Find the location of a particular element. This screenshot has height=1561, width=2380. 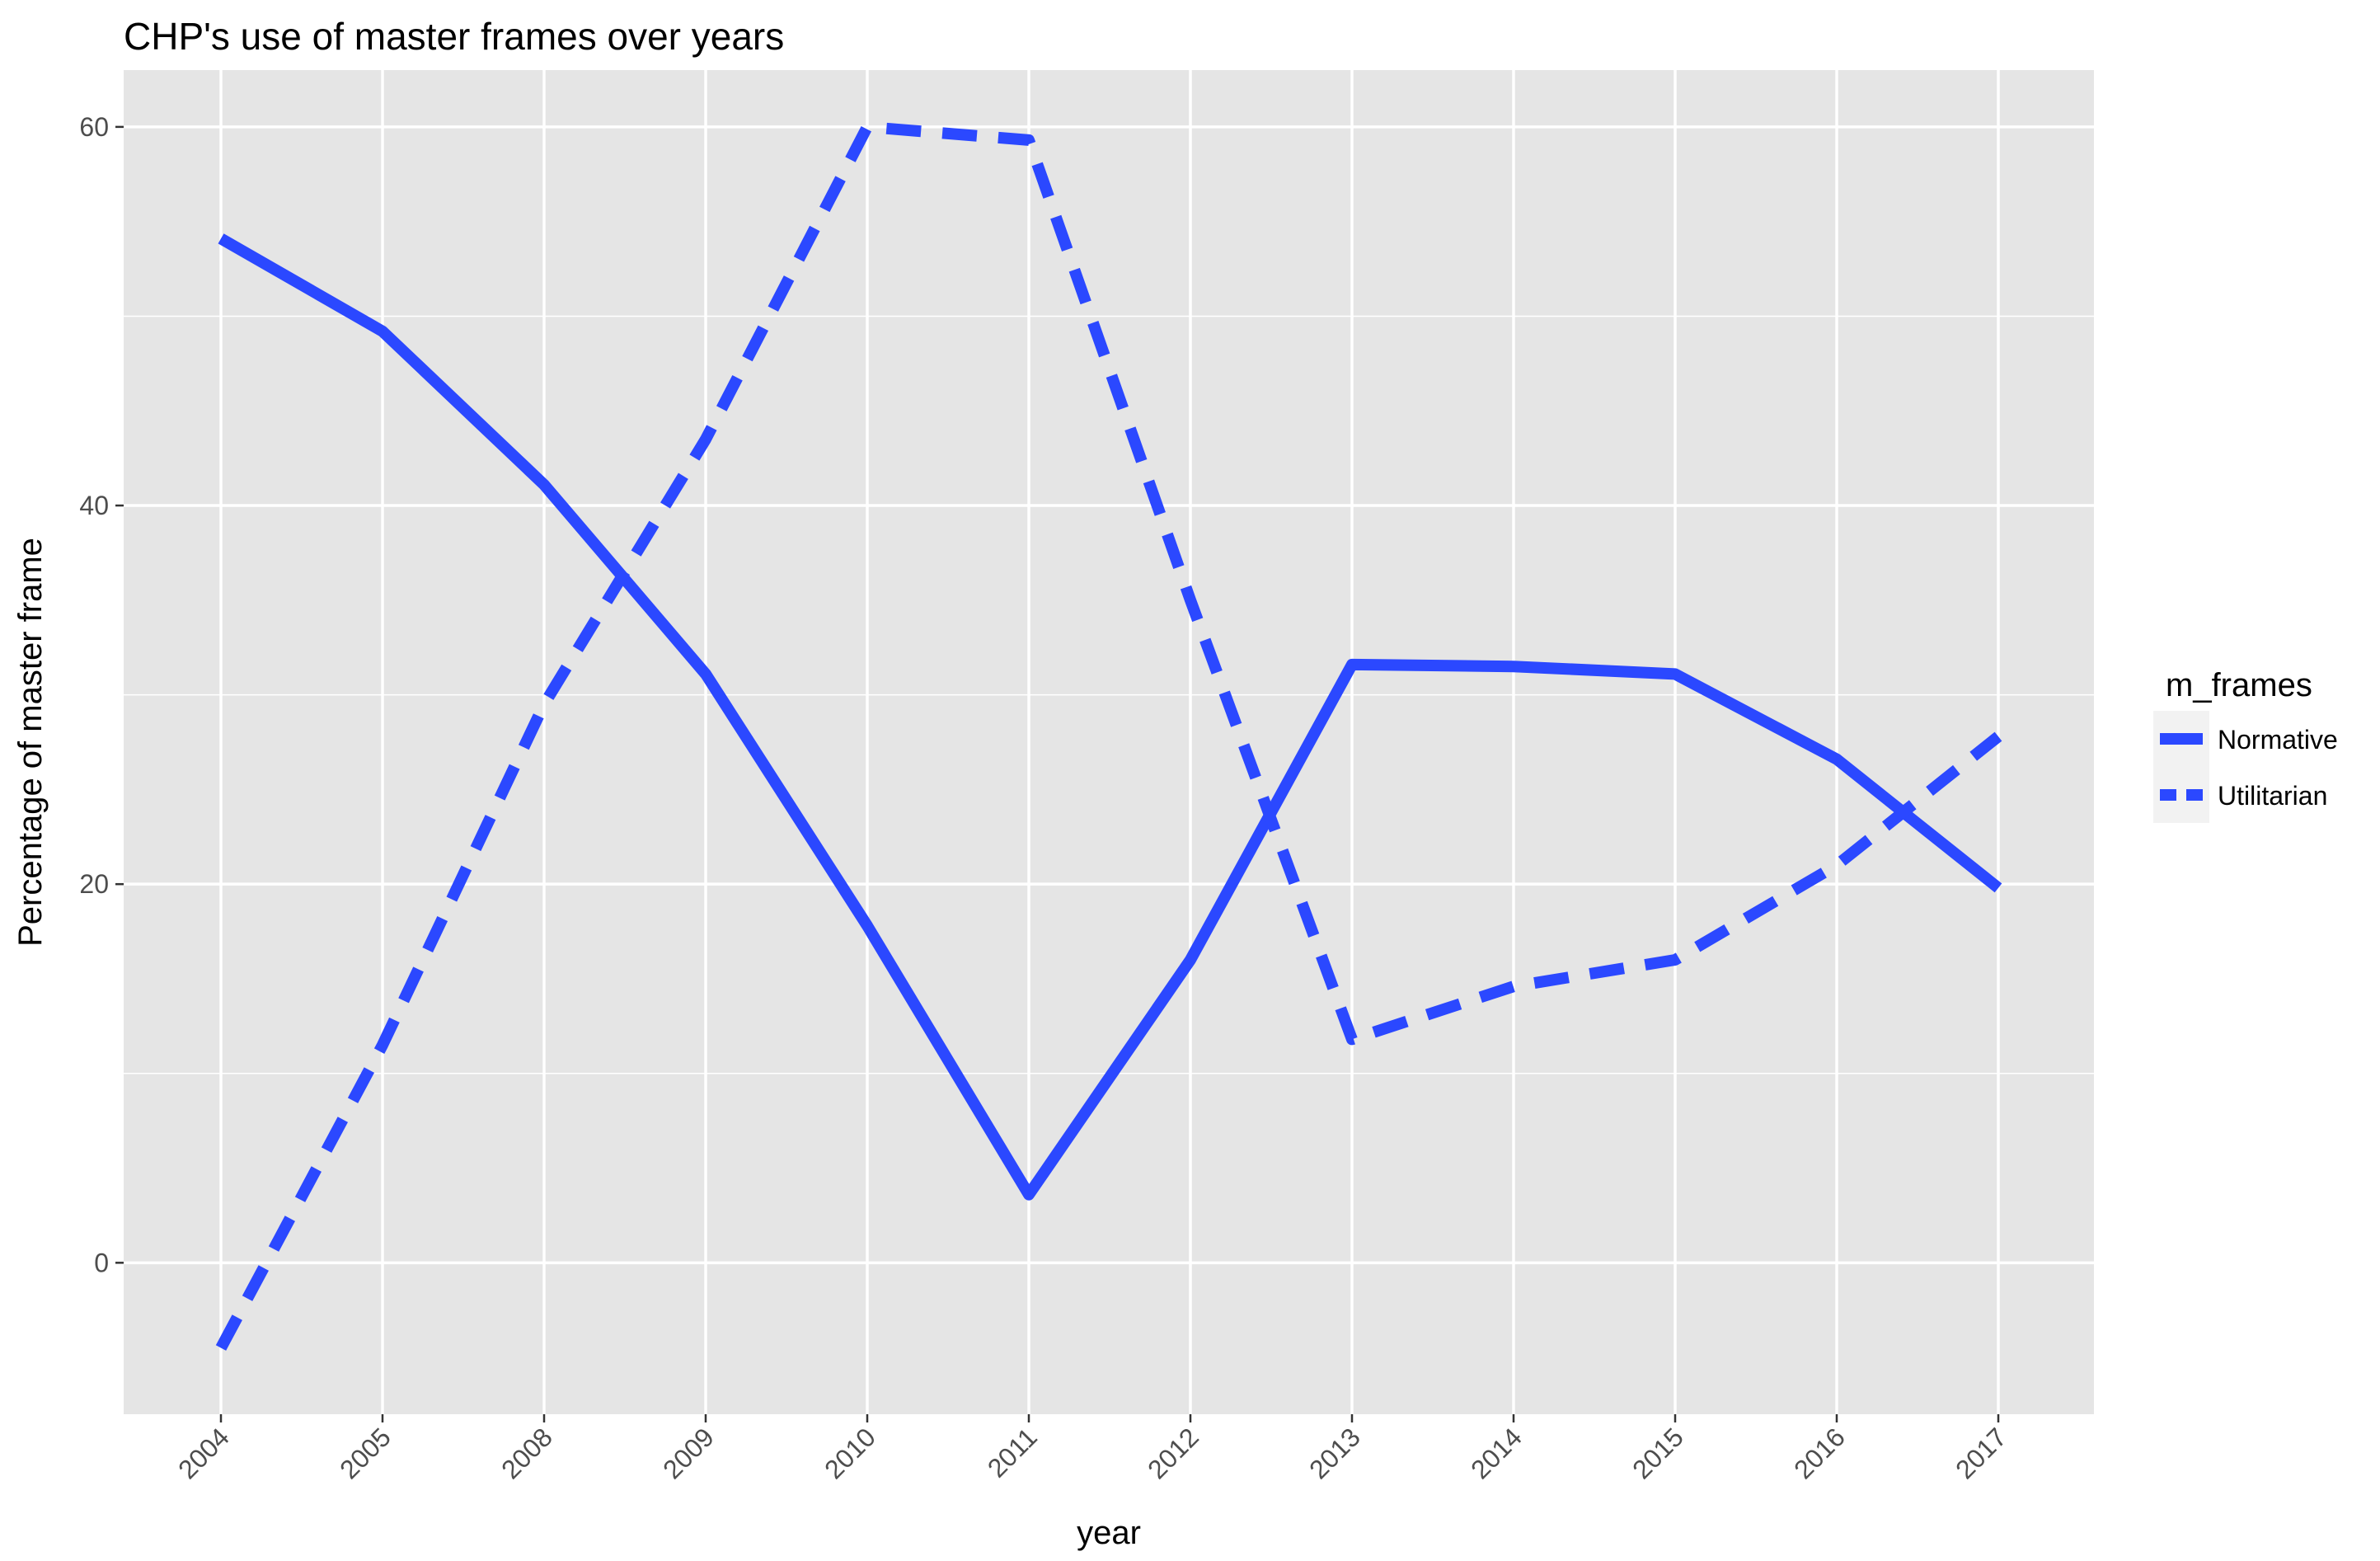

x-tick-label: 2015 is located at coordinates (1658, 1453).